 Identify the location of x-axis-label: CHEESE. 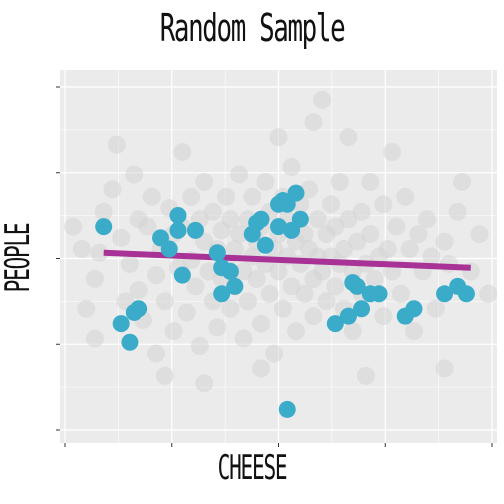
(252, 468).